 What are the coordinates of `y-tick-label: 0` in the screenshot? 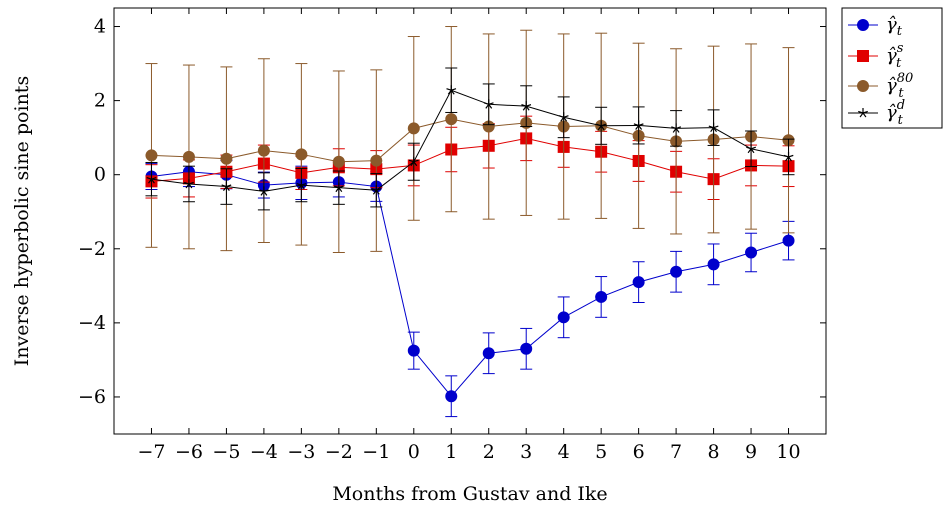 It's located at (100, 175).